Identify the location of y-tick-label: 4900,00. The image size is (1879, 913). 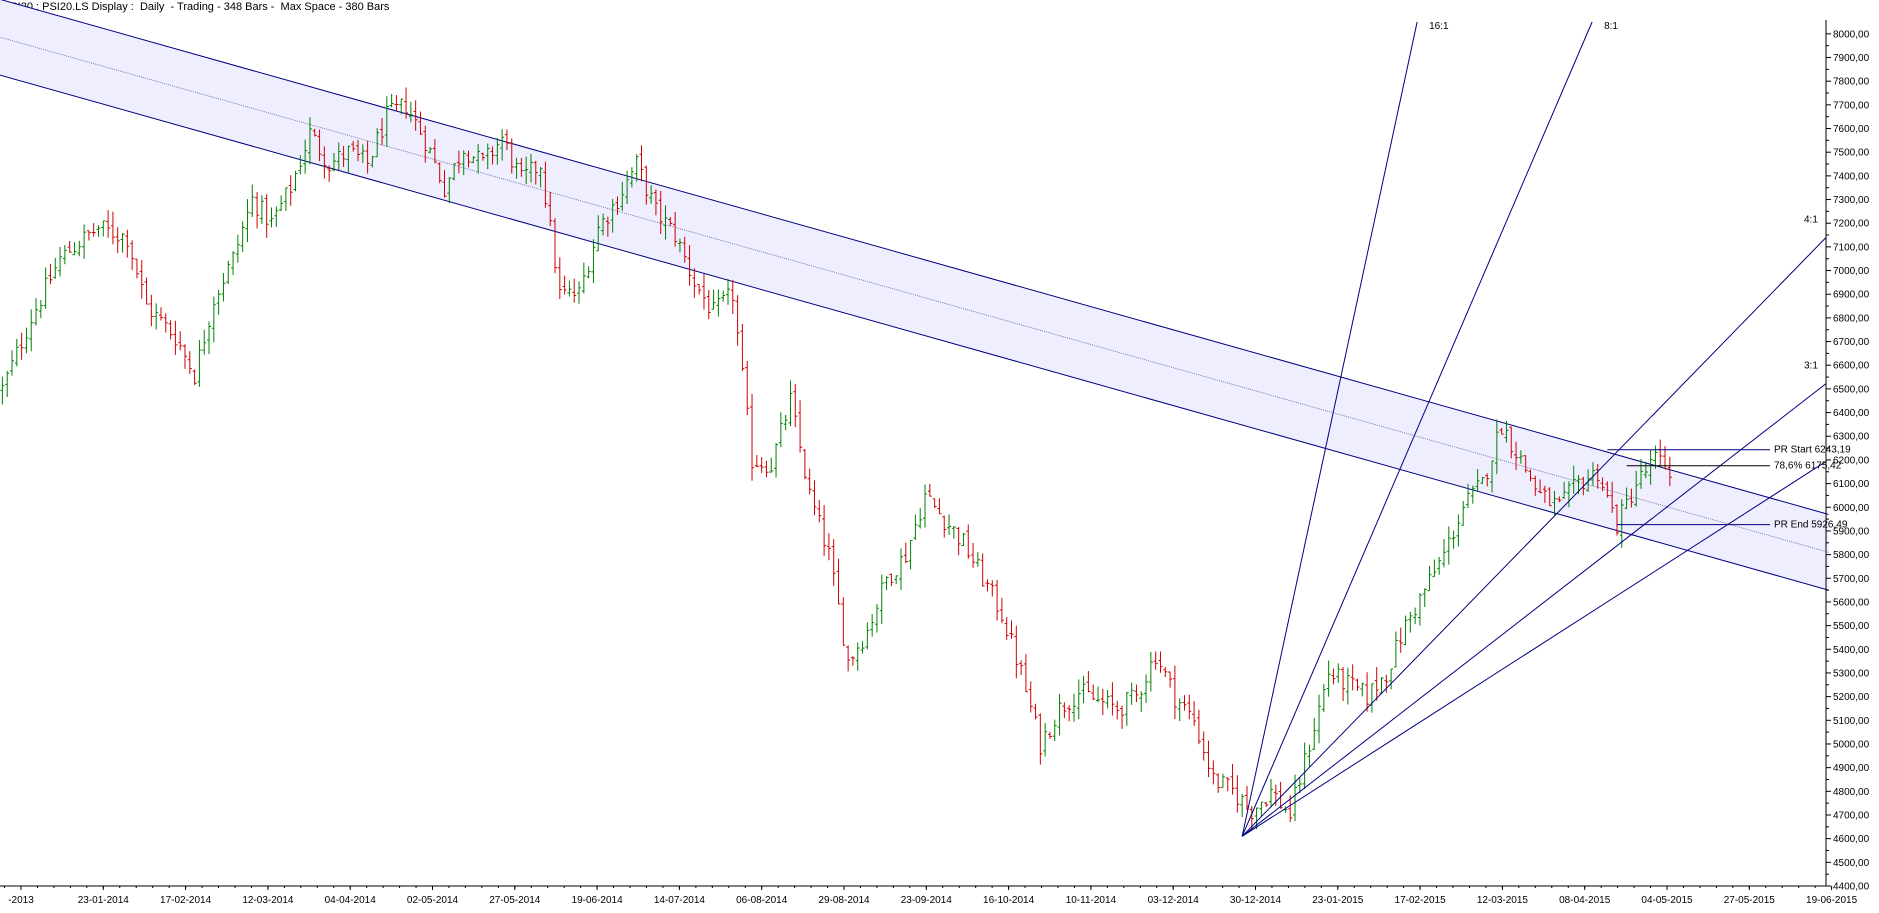
(1851, 768).